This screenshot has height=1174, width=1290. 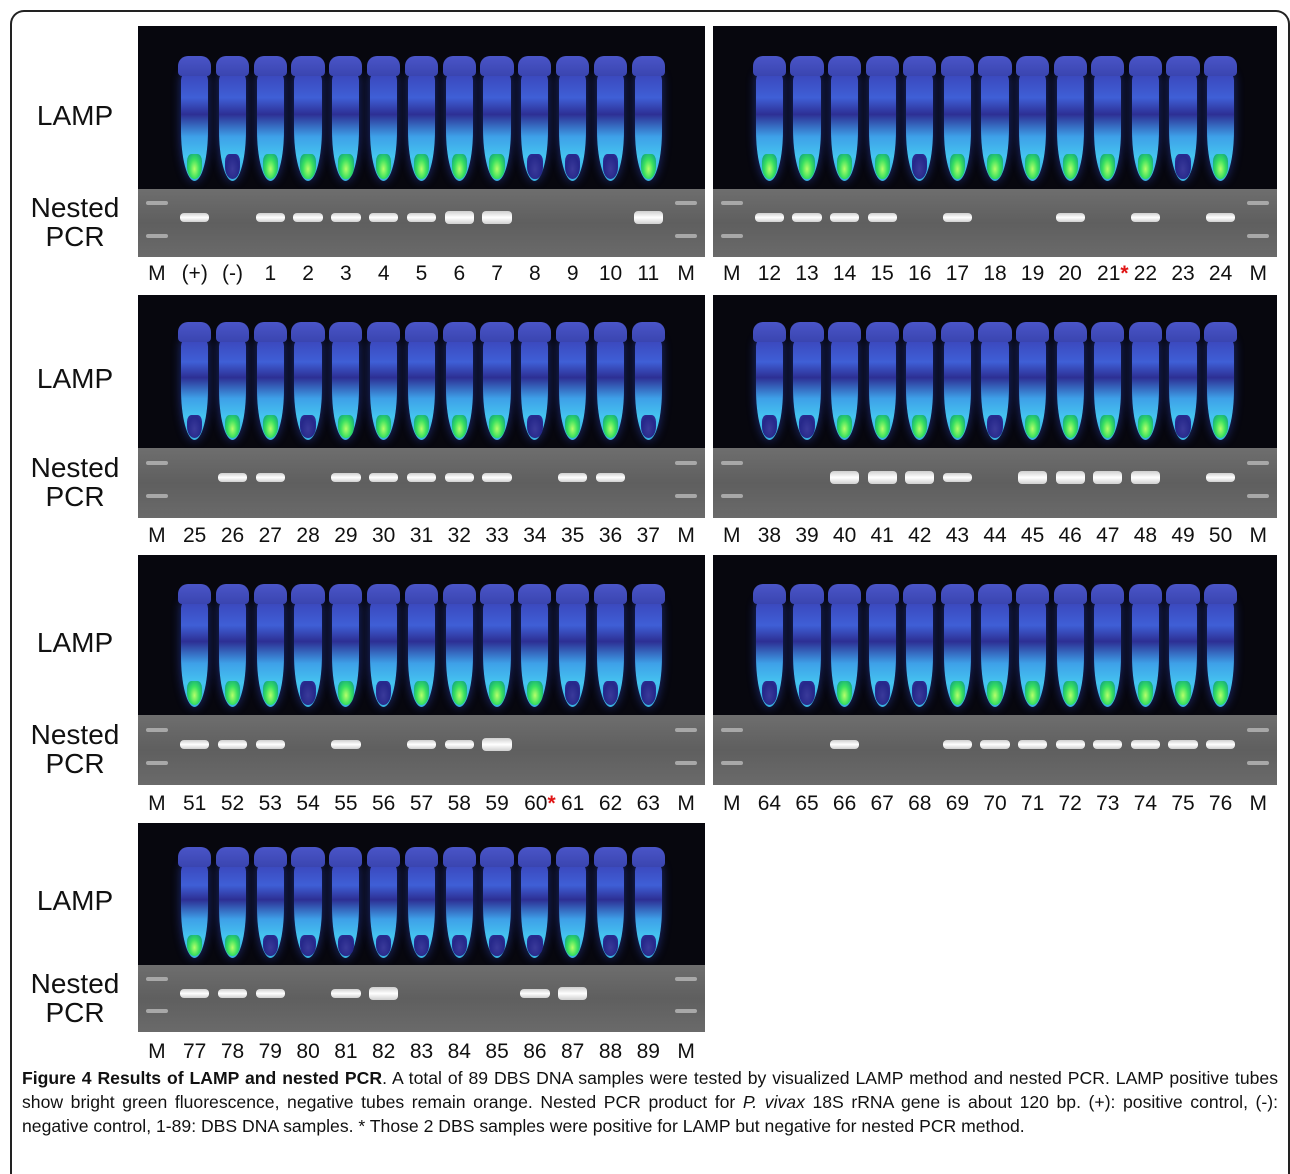 What do you see at coordinates (384, 1051) in the screenshot?
I see `lane-label: 82` at bounding box center [384, 1051].